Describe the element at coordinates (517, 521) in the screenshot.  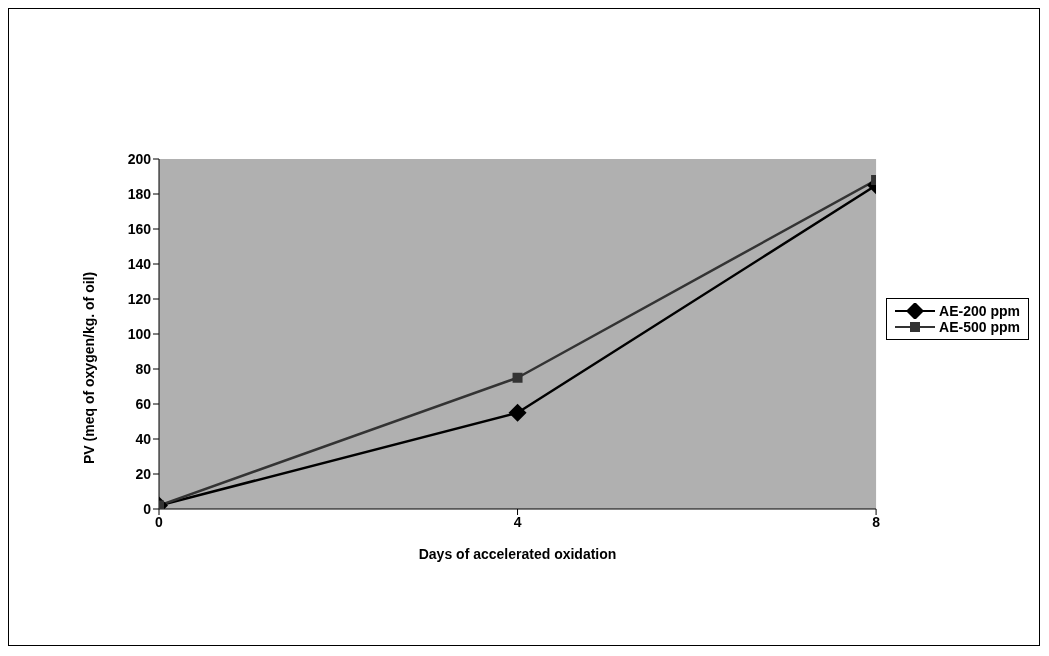
I see `x-tick-label: 4` at that location.